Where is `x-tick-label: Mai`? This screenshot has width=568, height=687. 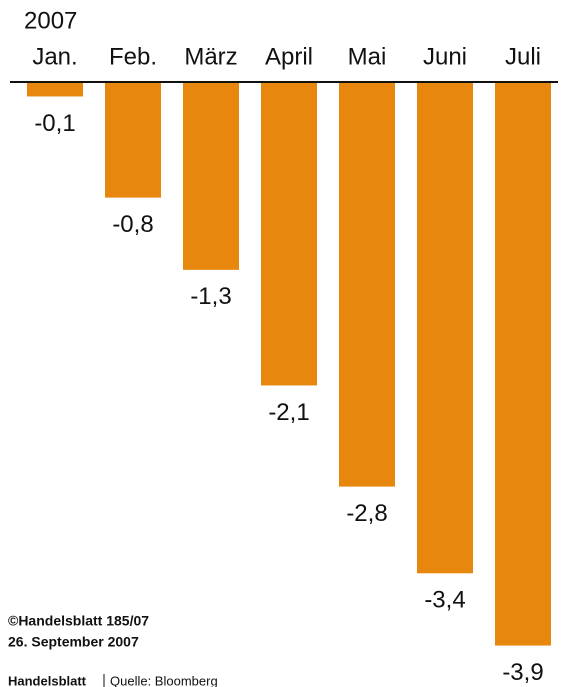 x-tick-label: Mai is located at coordinates (367, 56).